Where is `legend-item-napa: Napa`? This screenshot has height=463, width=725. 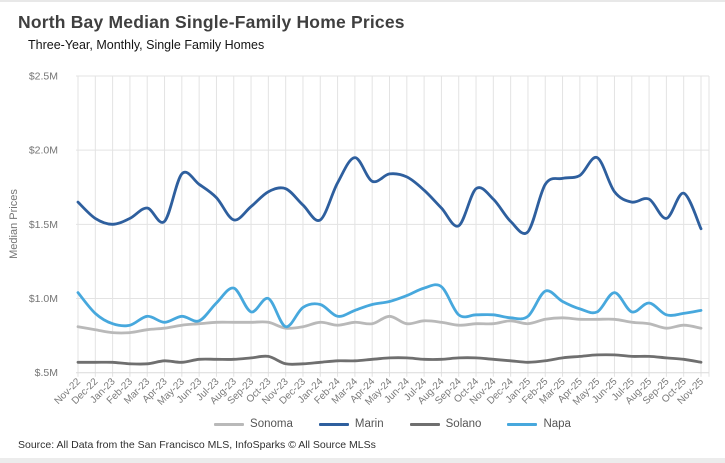 legend-item-napa: Napa is located at coordinates (539, 424).